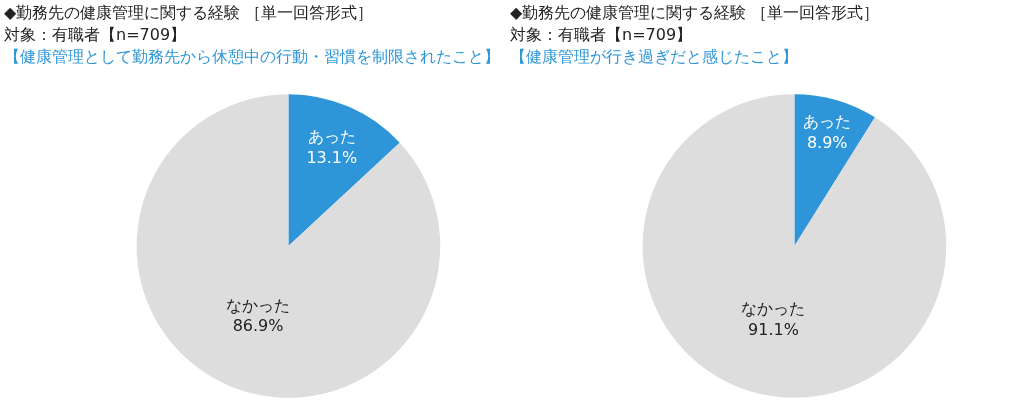 This screenshot has width=1012, height=414. What do you see at coordinates (332, 157) in the screenshot?
I see `data-label: 13.1%` at bounding box center [332, 157].